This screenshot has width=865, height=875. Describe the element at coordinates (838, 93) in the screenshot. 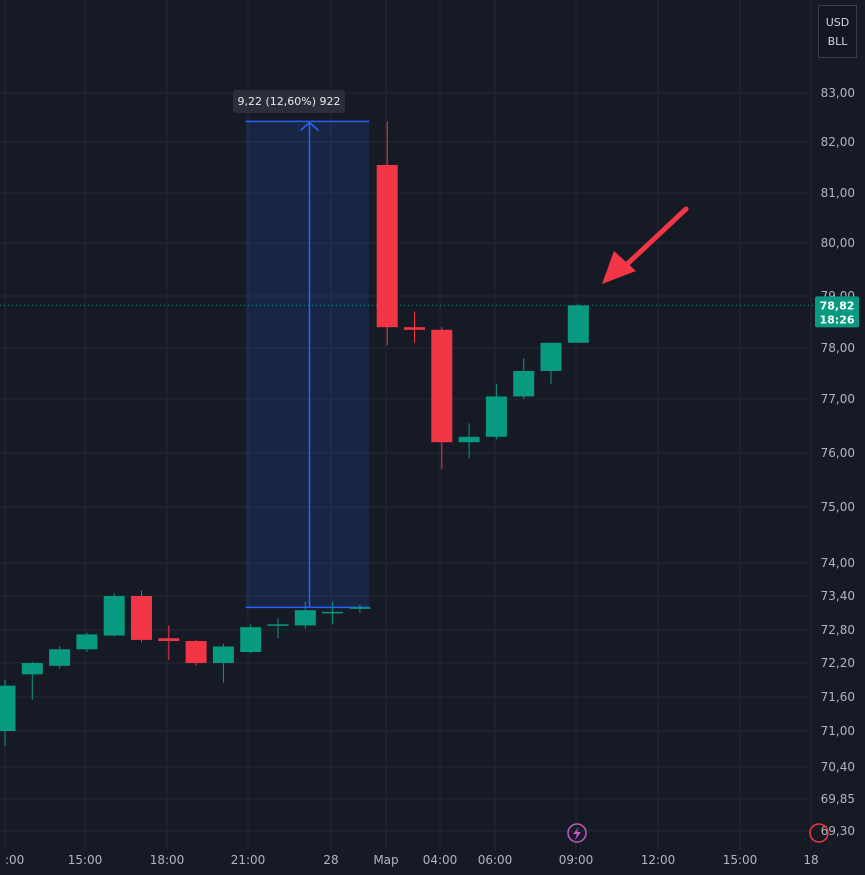

I see `price-axis-label: 83,00` at that location.